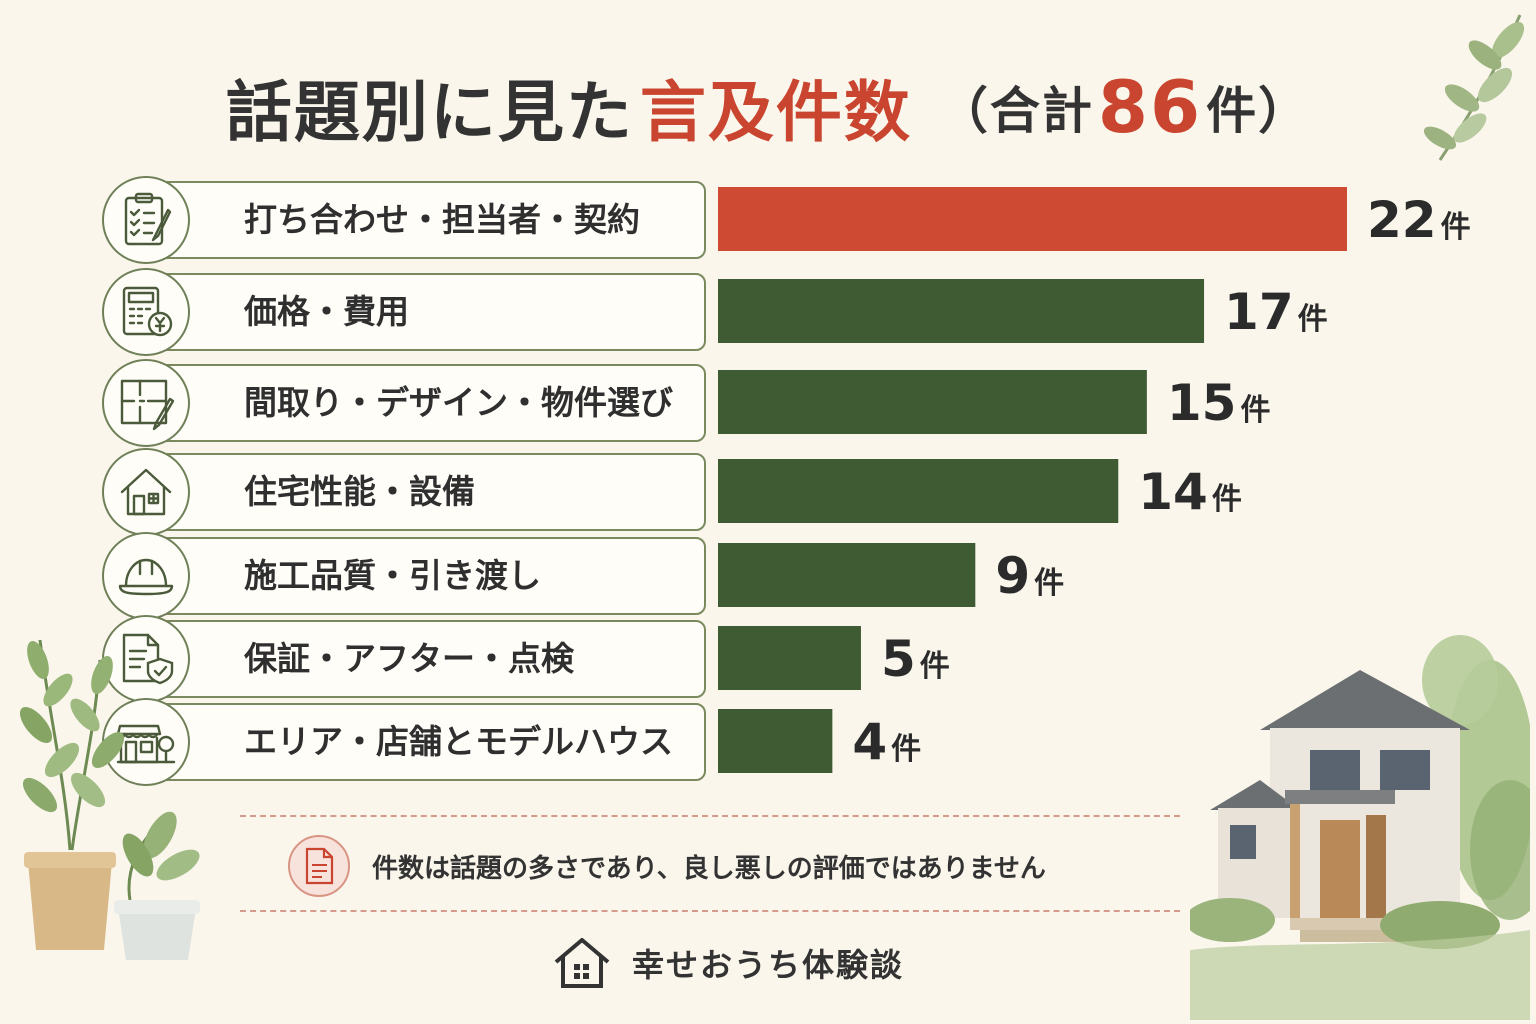  Describe the element at coordinates (409, 658) in the screenshot. I see `category-label: 保証・アフター・点検` at that location.